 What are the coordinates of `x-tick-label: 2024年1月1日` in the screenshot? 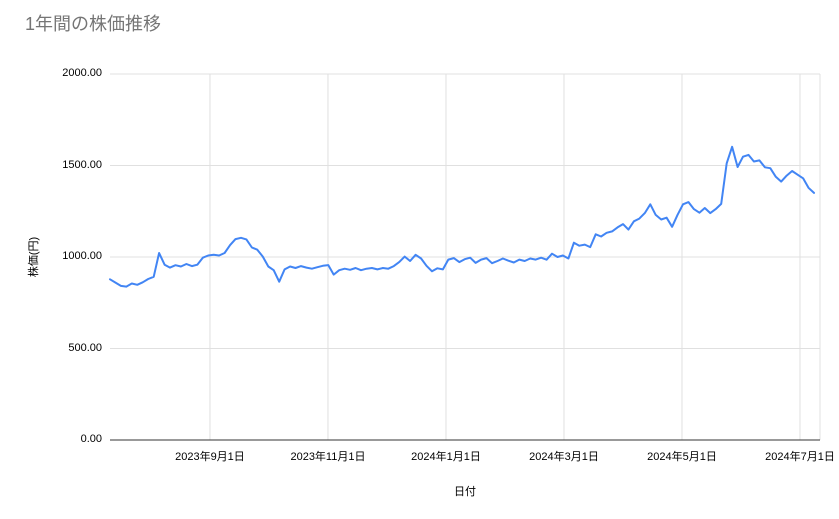 It's located at (446, 457).